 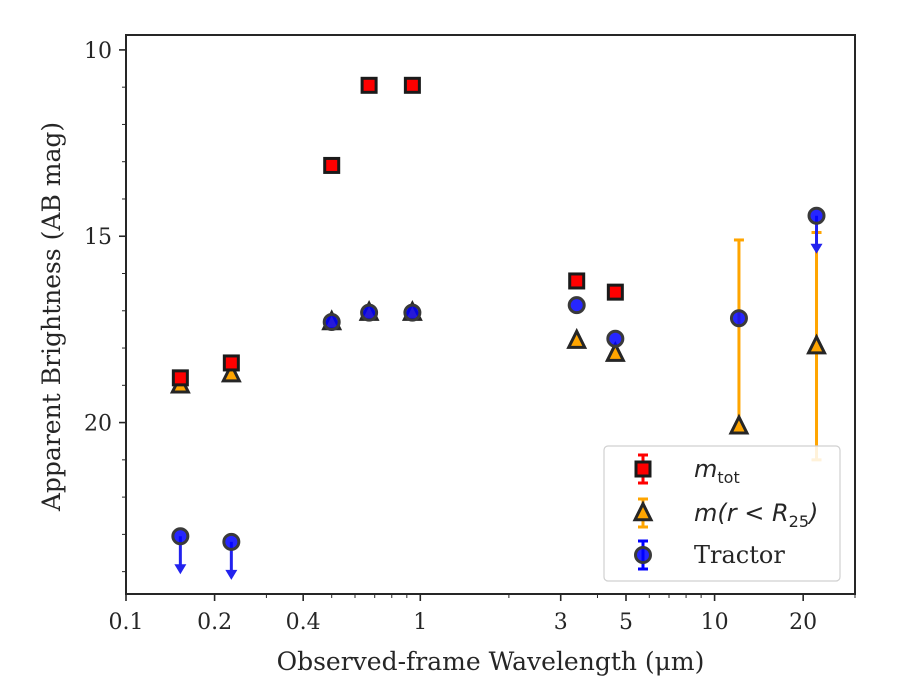 I want to click on x-tick-label: 0.4, so click(x=303, y=622).